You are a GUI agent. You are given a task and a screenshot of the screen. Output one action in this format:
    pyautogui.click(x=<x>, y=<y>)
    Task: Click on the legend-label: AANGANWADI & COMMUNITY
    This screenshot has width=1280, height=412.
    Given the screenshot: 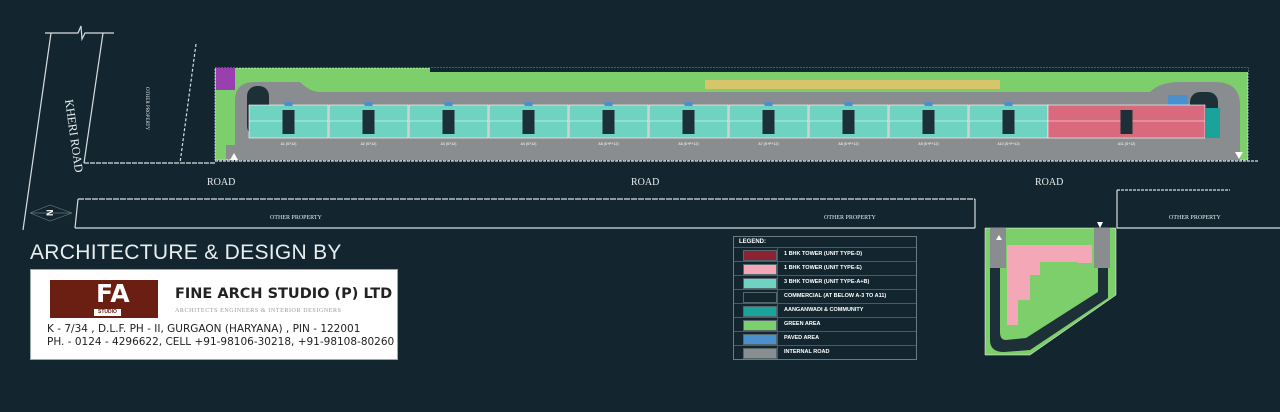 What is the action you would take?
    pyautogui.click(x=824, y=310)
    